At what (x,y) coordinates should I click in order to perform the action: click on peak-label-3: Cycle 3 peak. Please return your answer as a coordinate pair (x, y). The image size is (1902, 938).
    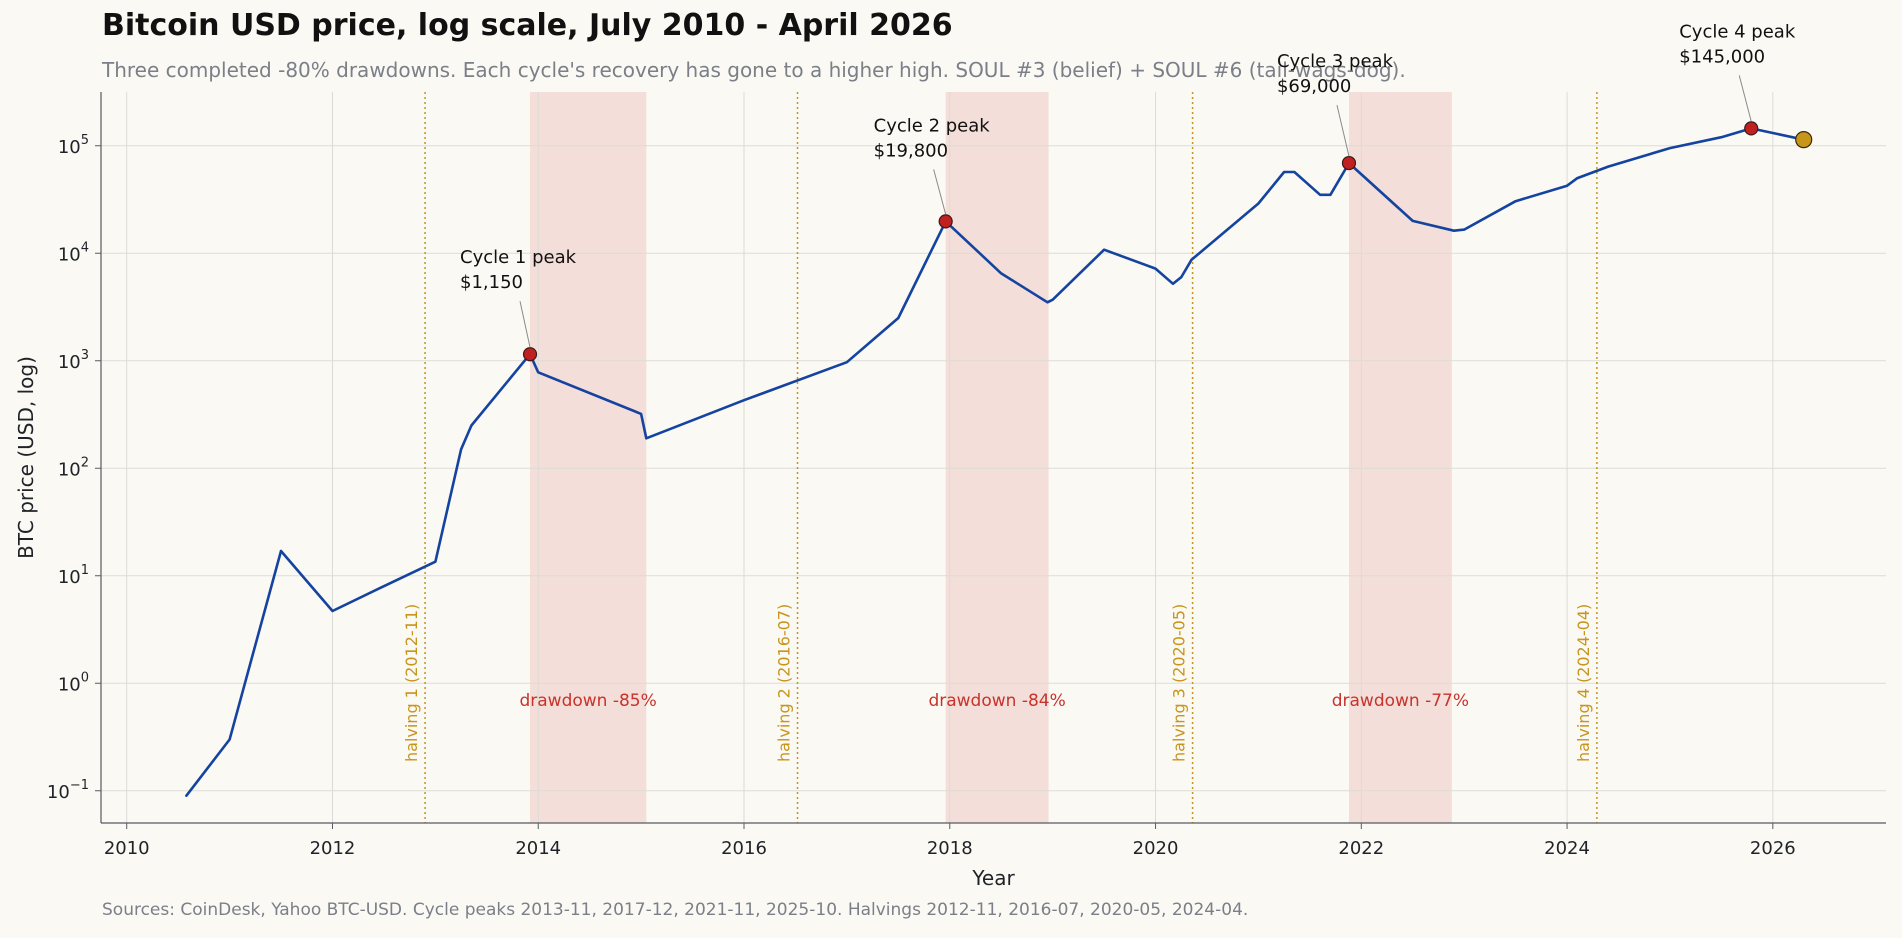
    Looking at the image, I should click on (1335, 61).